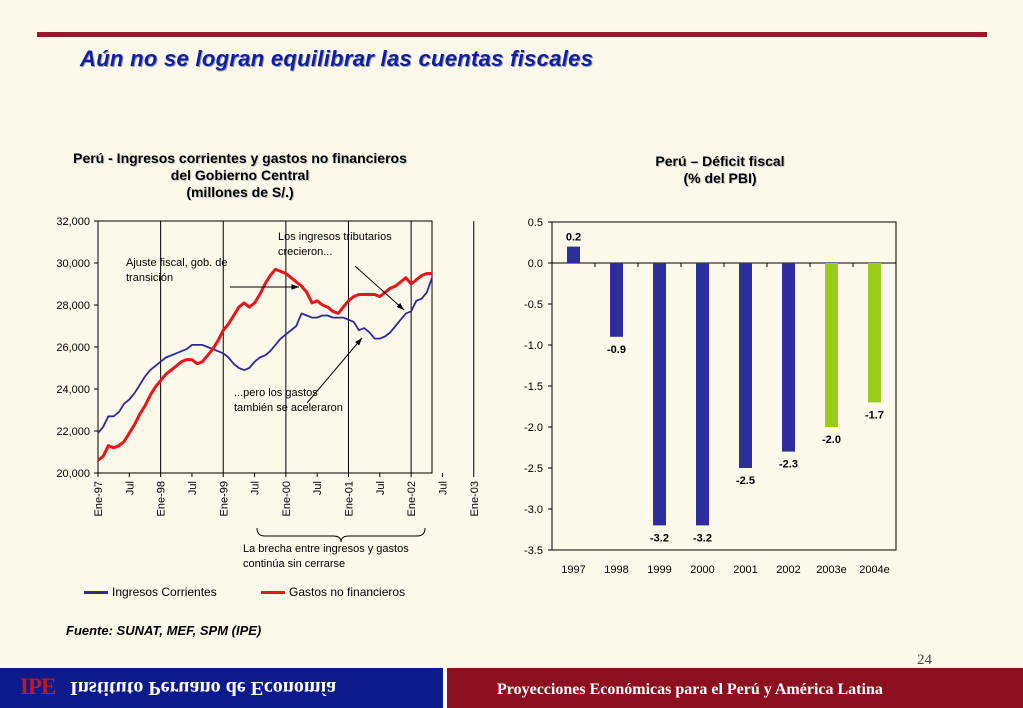 This screenshot has height=708, width=1023. What do you see at coordinates (535, 223) in the screenshot?
I see `right-y-tick-label: 0.5` at bounding box center [535, 223].